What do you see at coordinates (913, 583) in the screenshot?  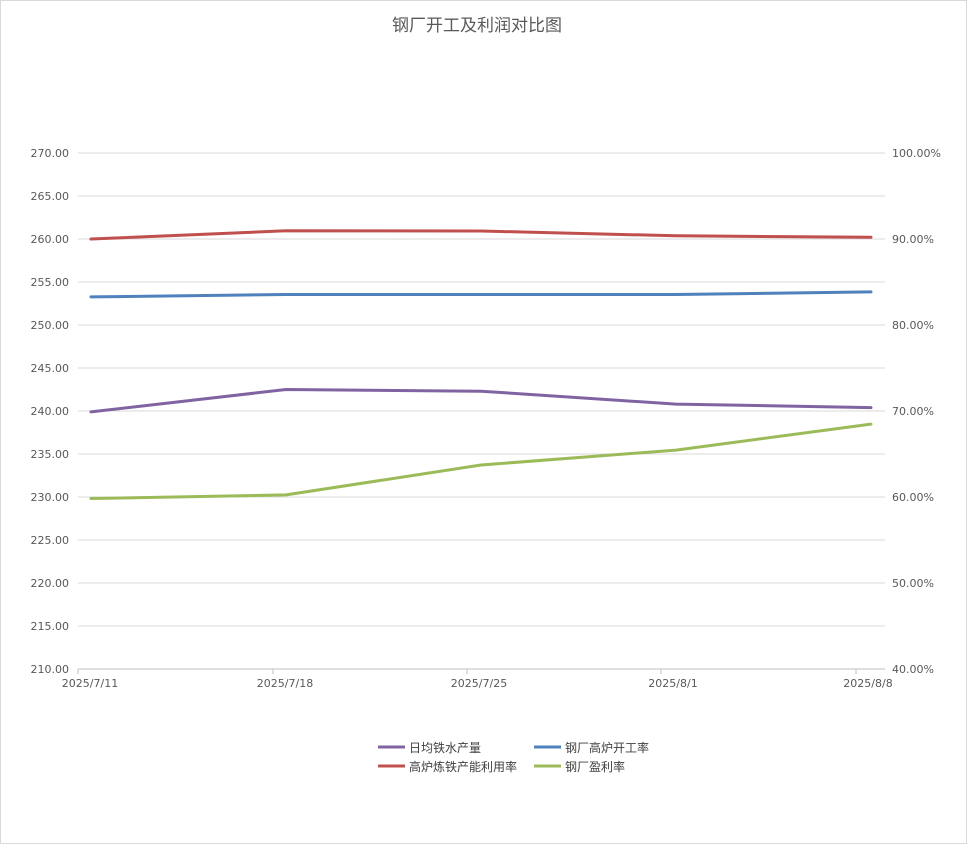 I see `right-axis-tick-label: 50.00%` at bounding box center [913, 583].